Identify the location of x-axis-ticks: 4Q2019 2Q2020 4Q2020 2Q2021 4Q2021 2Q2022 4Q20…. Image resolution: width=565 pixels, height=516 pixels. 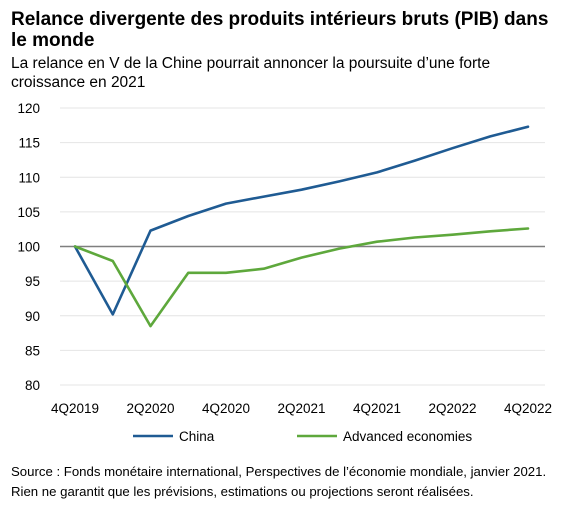
(301, 408).